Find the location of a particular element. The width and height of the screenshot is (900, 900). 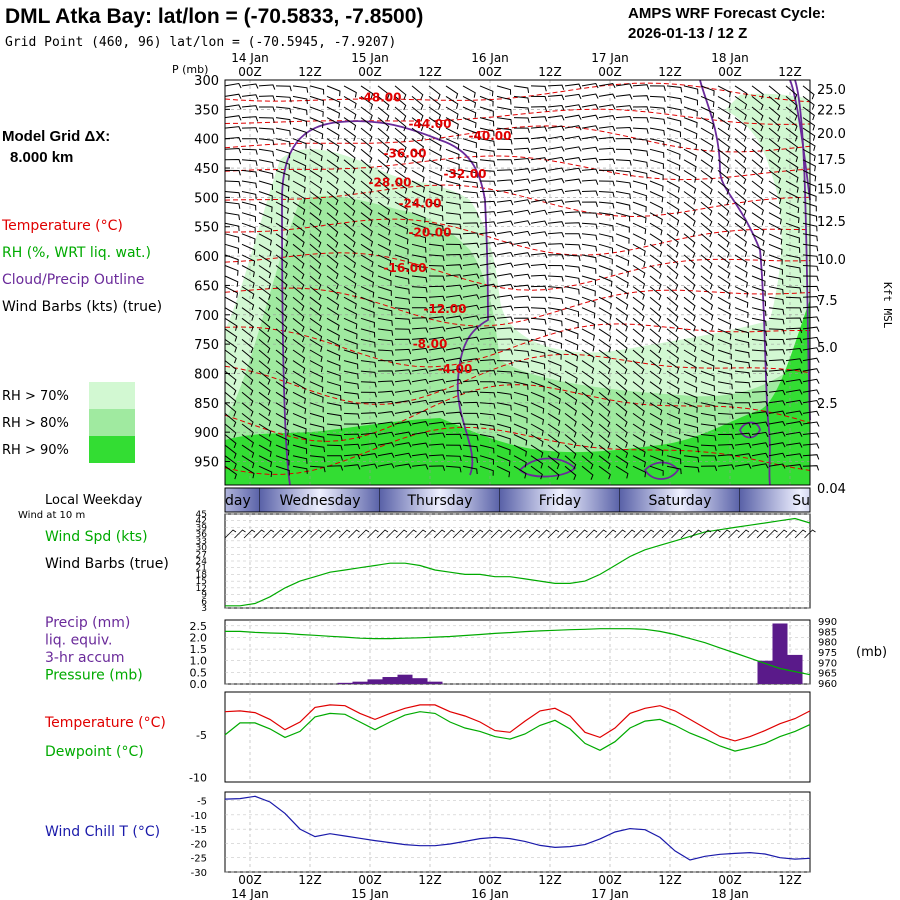

weekday-cell is located at coordinates (440, 500).